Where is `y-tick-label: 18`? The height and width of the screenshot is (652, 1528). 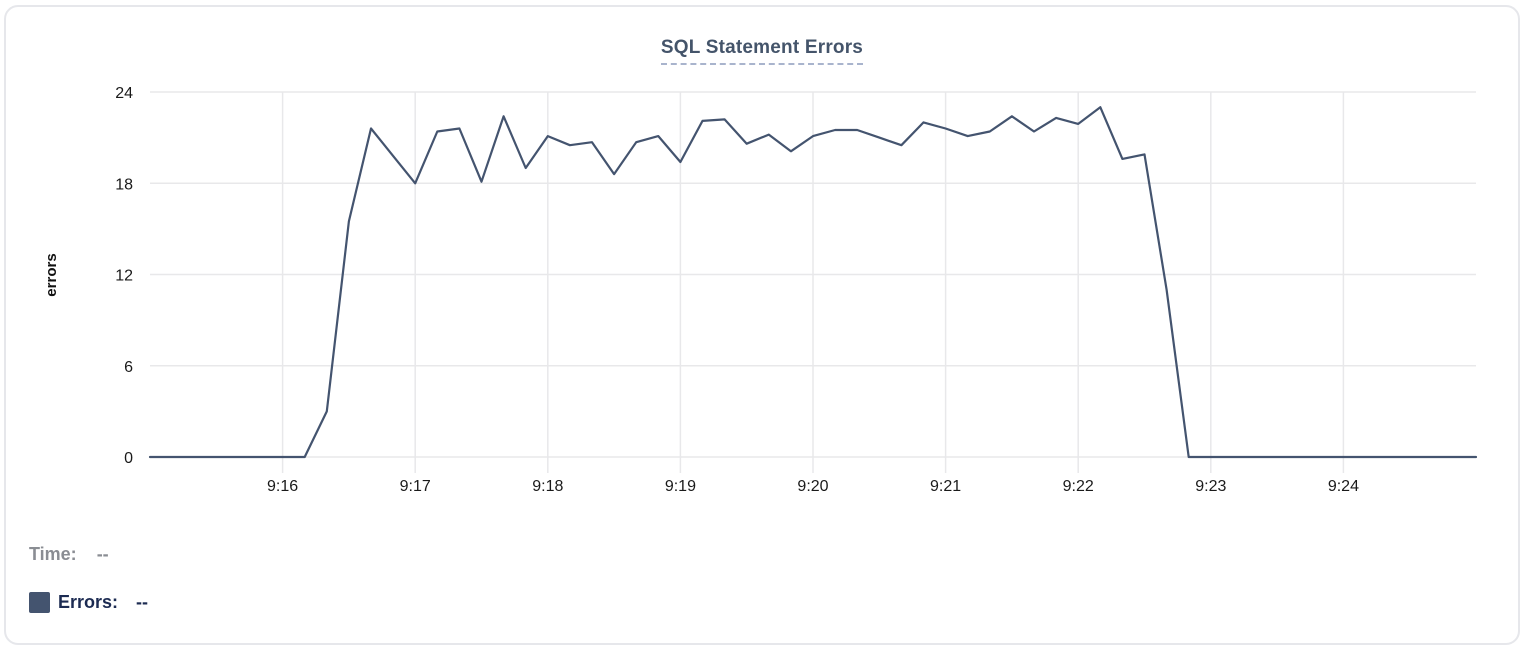
y-tick-label: 18 is located at coordinates (124, 184).